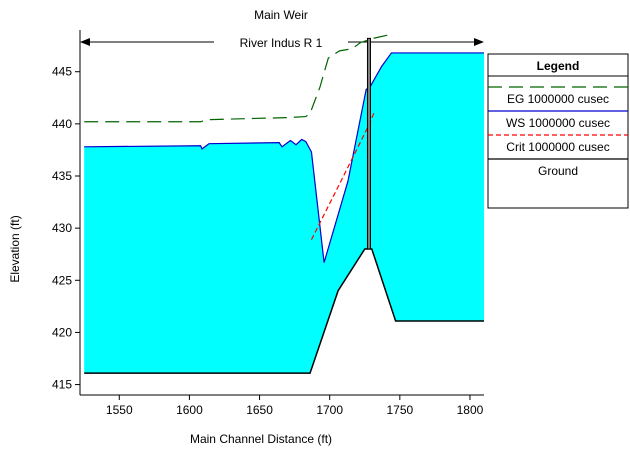 This screenshot has width=630, height=451. What do you see at coordinates (558, 171) in the screenshot?
I see `legend-item-ground-label: Ground` at bounding box center [558, 171].